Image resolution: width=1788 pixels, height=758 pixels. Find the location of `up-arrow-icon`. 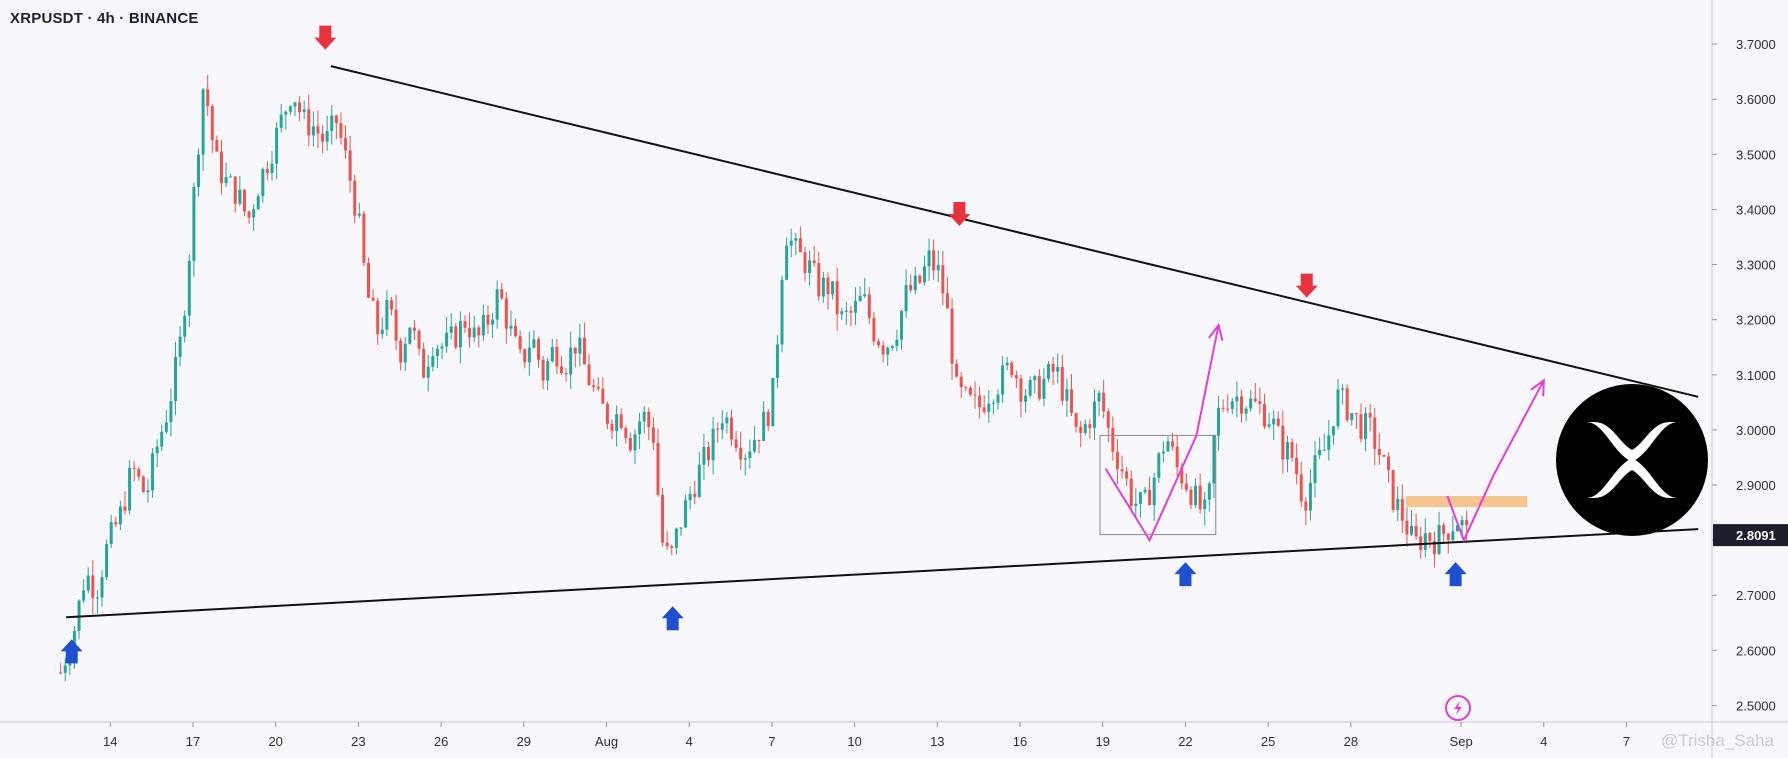

up-arrow-icon is located at coordinates (1455, 574).